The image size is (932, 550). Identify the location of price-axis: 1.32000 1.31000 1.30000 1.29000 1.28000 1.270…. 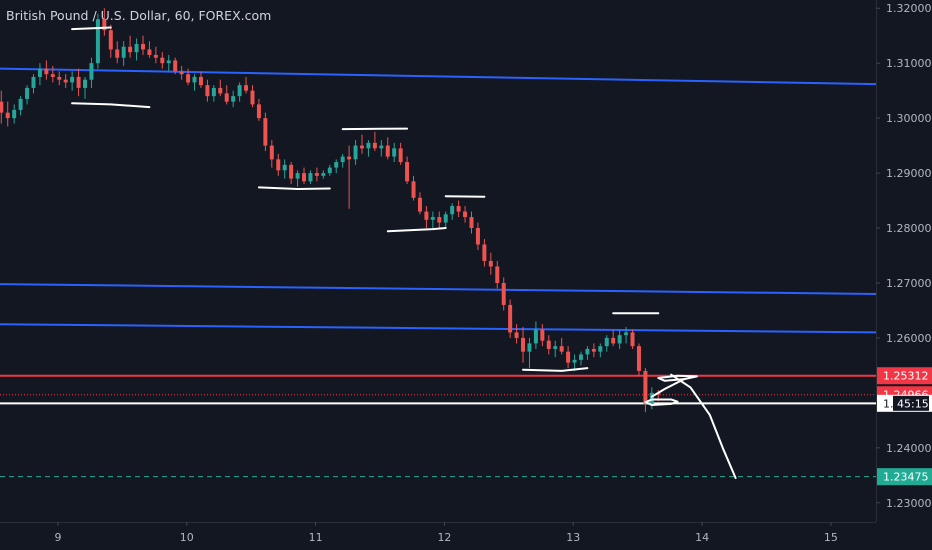
(904, 256).